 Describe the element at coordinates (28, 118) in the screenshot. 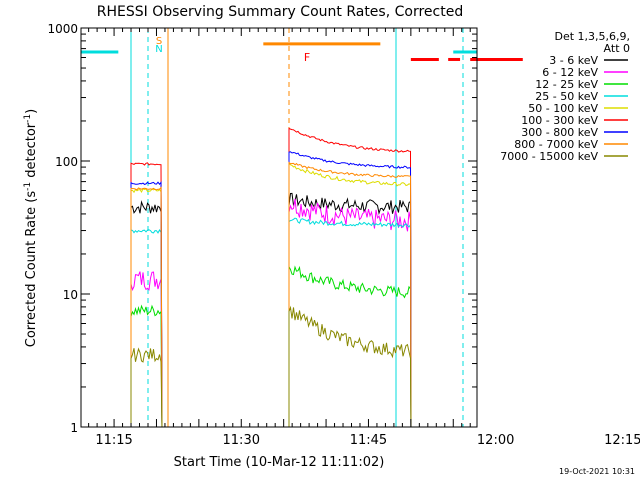

I see `y-label-sup2: -1` at that location.